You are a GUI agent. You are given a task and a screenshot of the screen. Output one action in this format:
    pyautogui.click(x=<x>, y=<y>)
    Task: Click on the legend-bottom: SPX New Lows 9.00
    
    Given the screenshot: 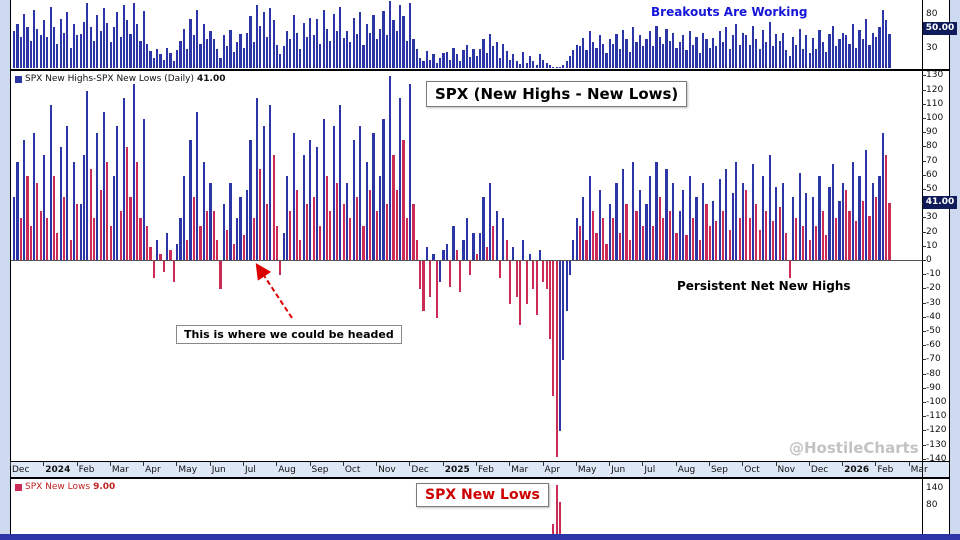 What is the action you would take?
    pyautogui.click(x=65, y=487)
    